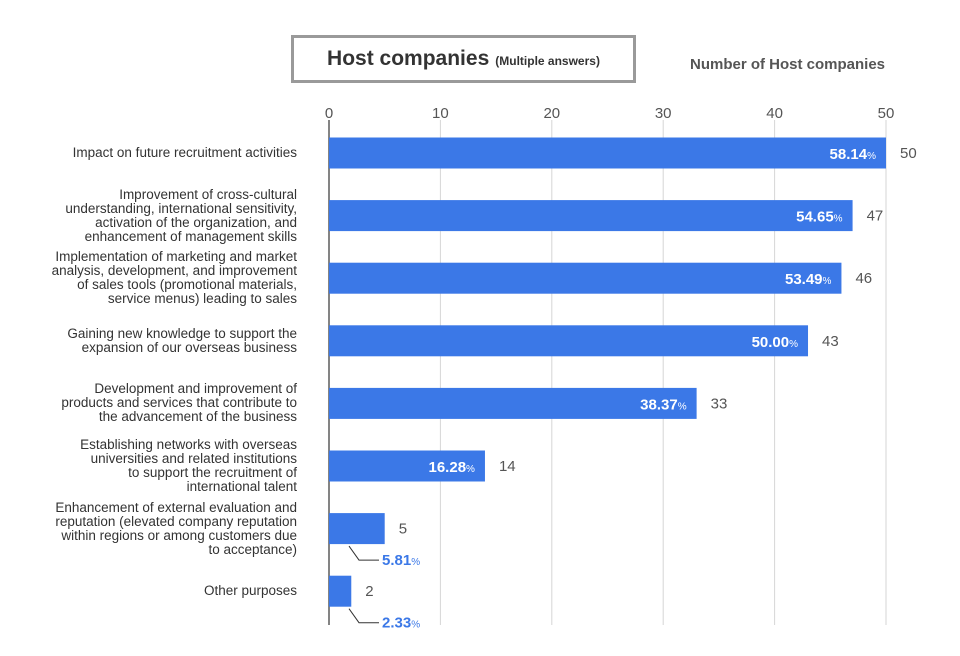  What do you see at coordinates (193, 458) in the screenshot?
I see `category-label-line: universities and related institutions` at bounding box center [193, 458].